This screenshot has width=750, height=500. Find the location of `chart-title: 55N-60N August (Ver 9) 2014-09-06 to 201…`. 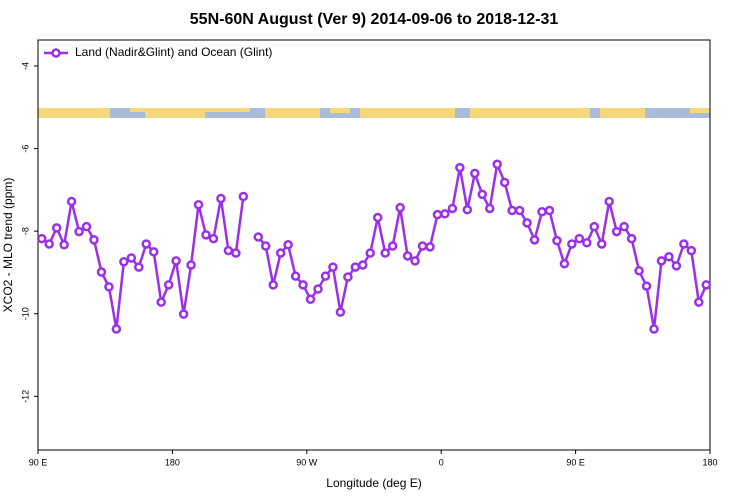

chart-title: 55N-60N August (Ver 9) 2014-09-06 to 201… is located at coordinates (374, 19).